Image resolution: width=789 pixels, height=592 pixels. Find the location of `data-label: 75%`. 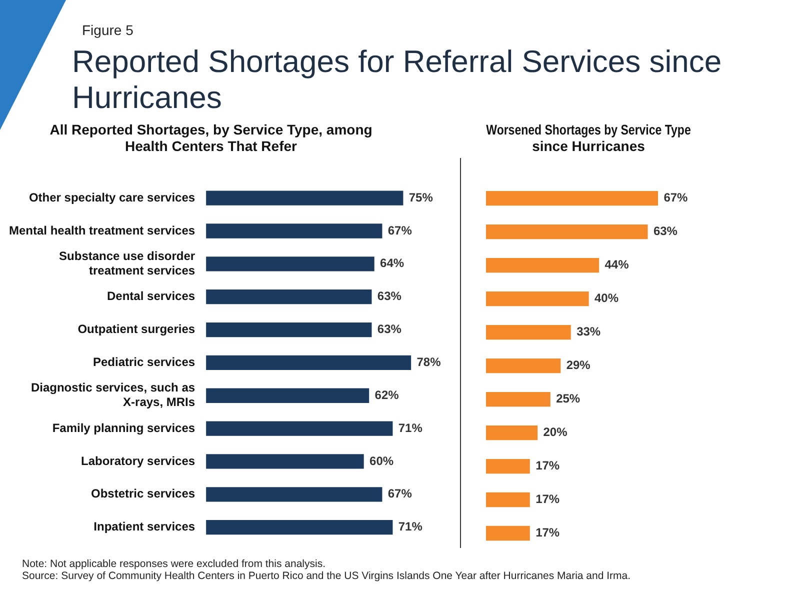

data-label: 75% is located at coordinates (421, 197).